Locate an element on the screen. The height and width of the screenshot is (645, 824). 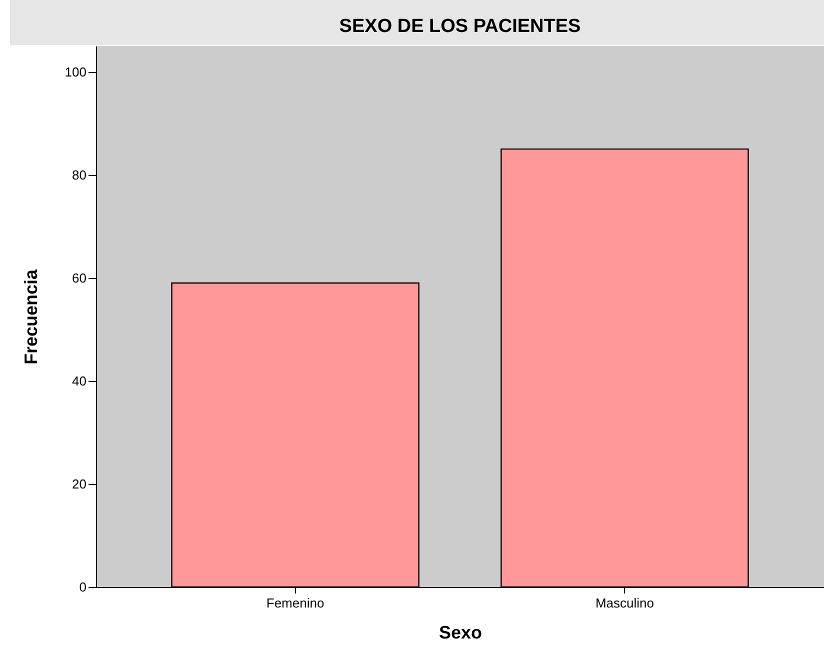
y-tick-label: 60 is located at coordinates (79, 278).